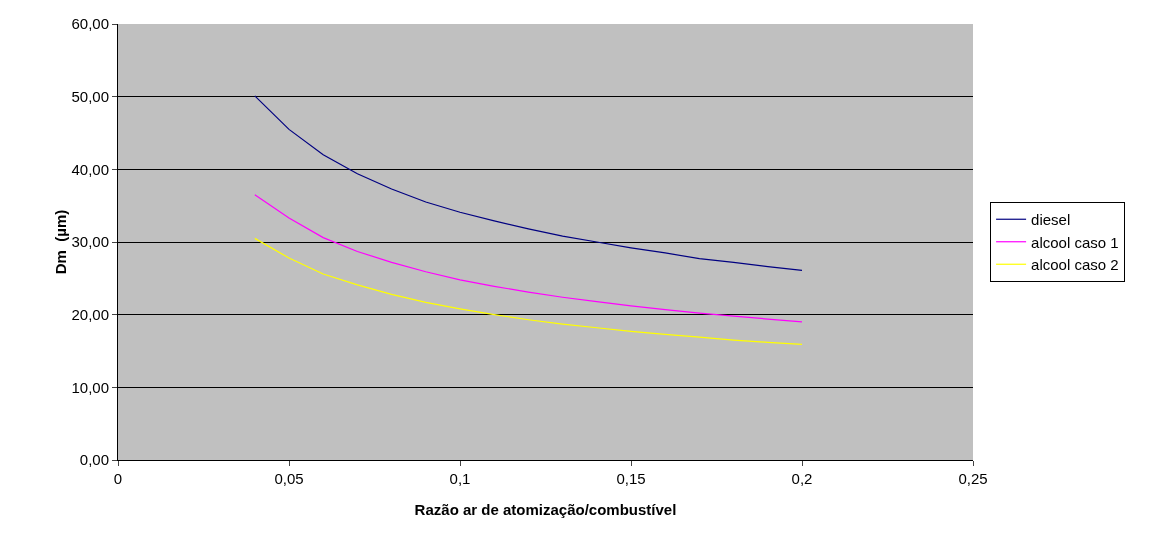 Image resolution: width=1158 pixels, height=538 pixels. Describe the element at coordinates (90, 387) in the screenshot. I see `y-tick-label: 10,00` at that location.